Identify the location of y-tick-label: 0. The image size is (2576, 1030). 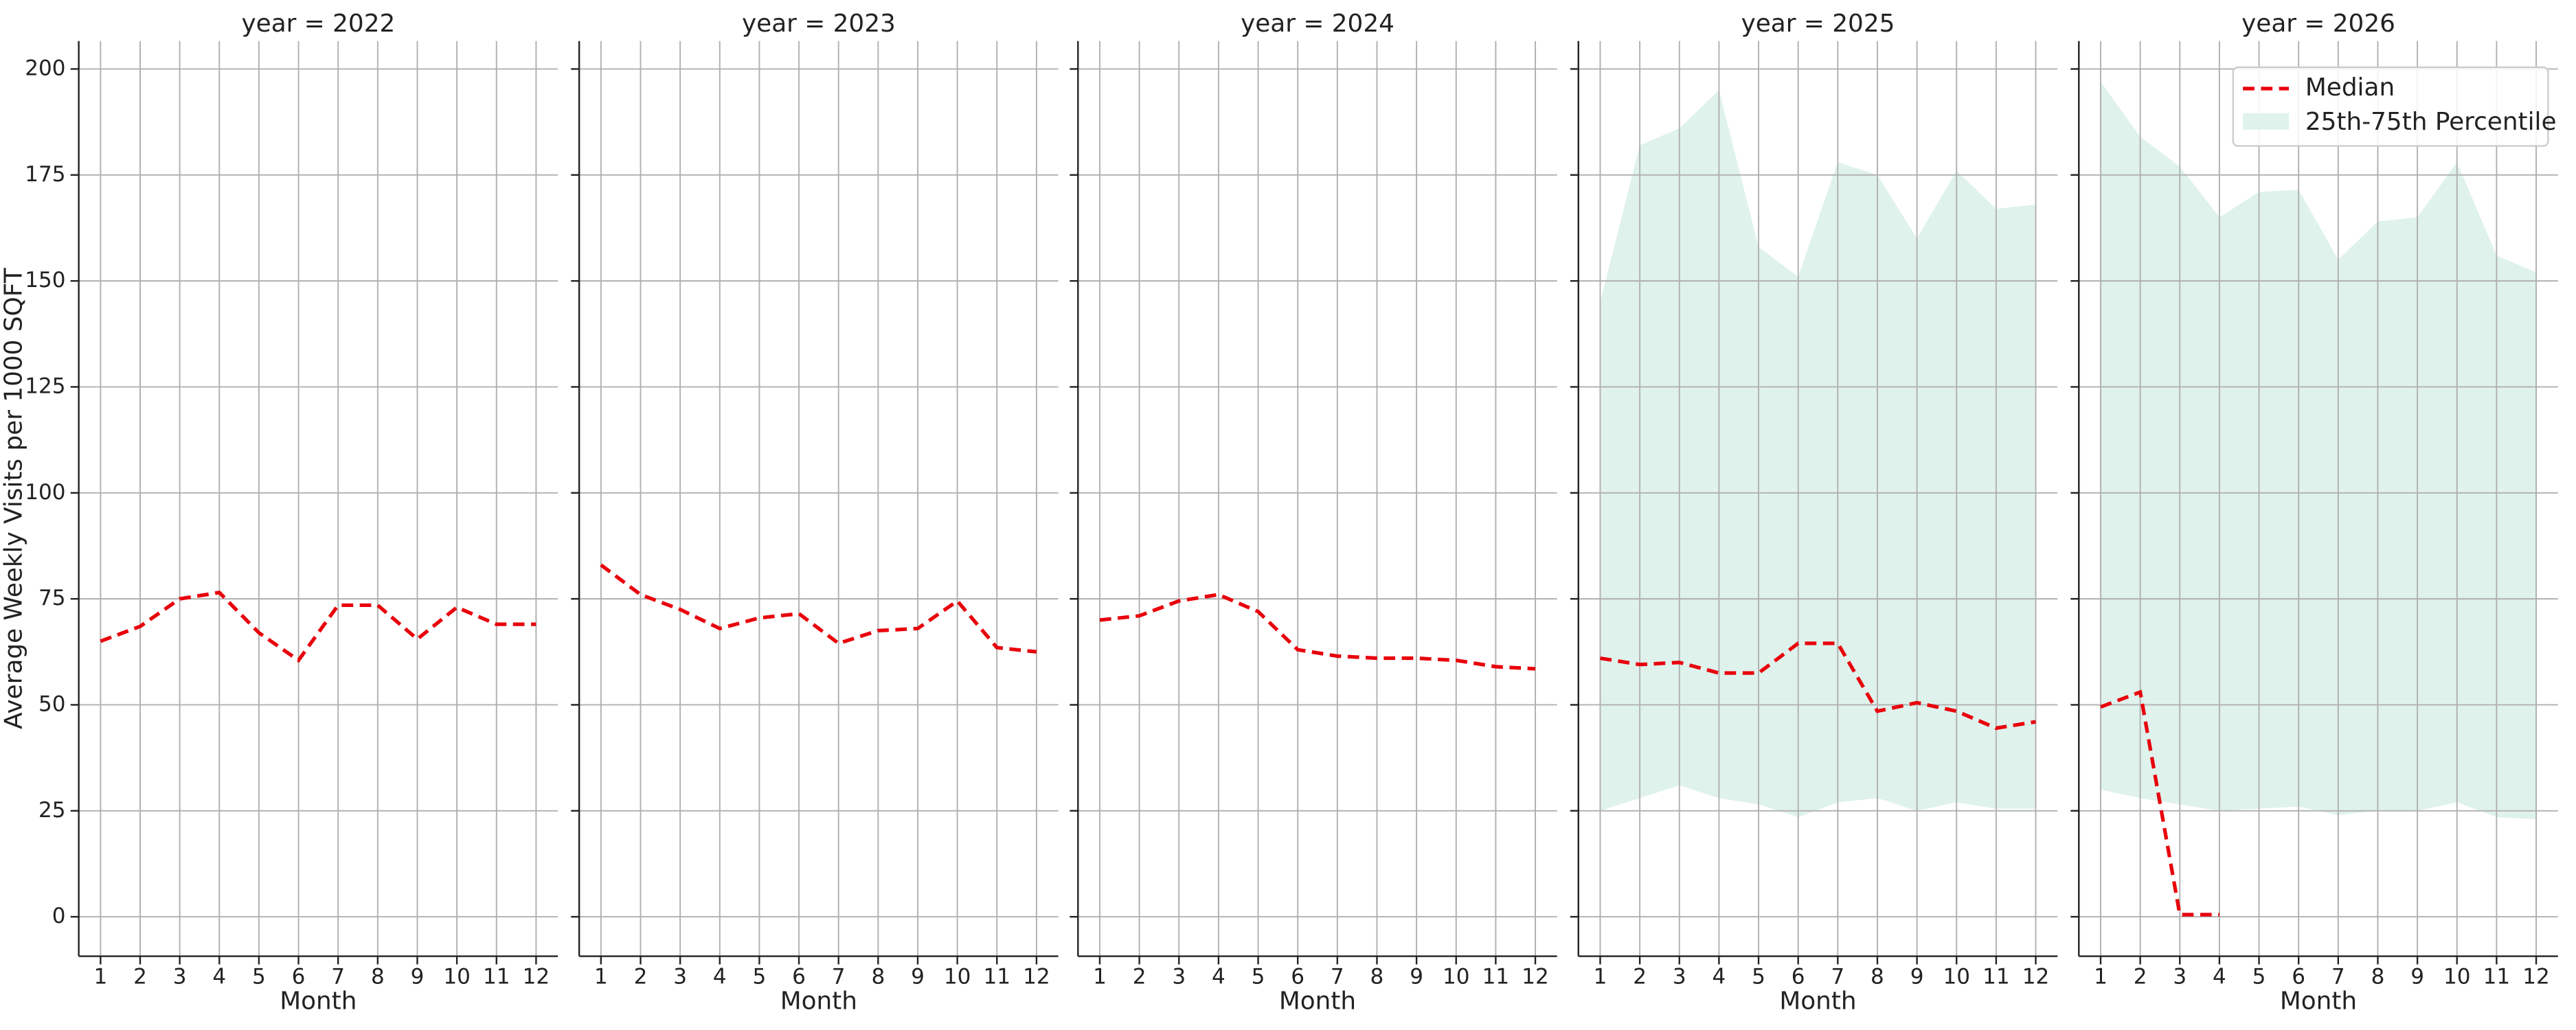
(59, 916).